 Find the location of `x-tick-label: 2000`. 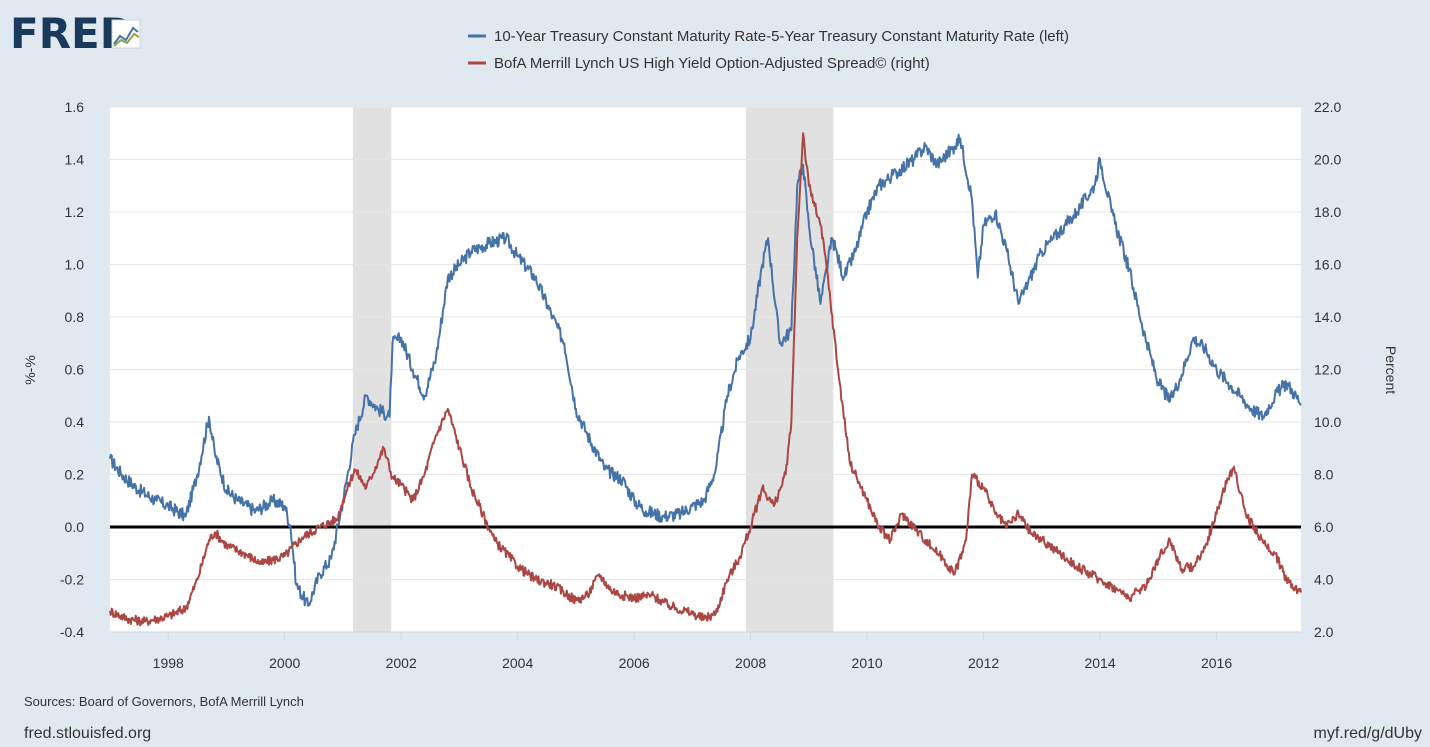

x-tick-label: 2000 is located at coordinates (284, 663).